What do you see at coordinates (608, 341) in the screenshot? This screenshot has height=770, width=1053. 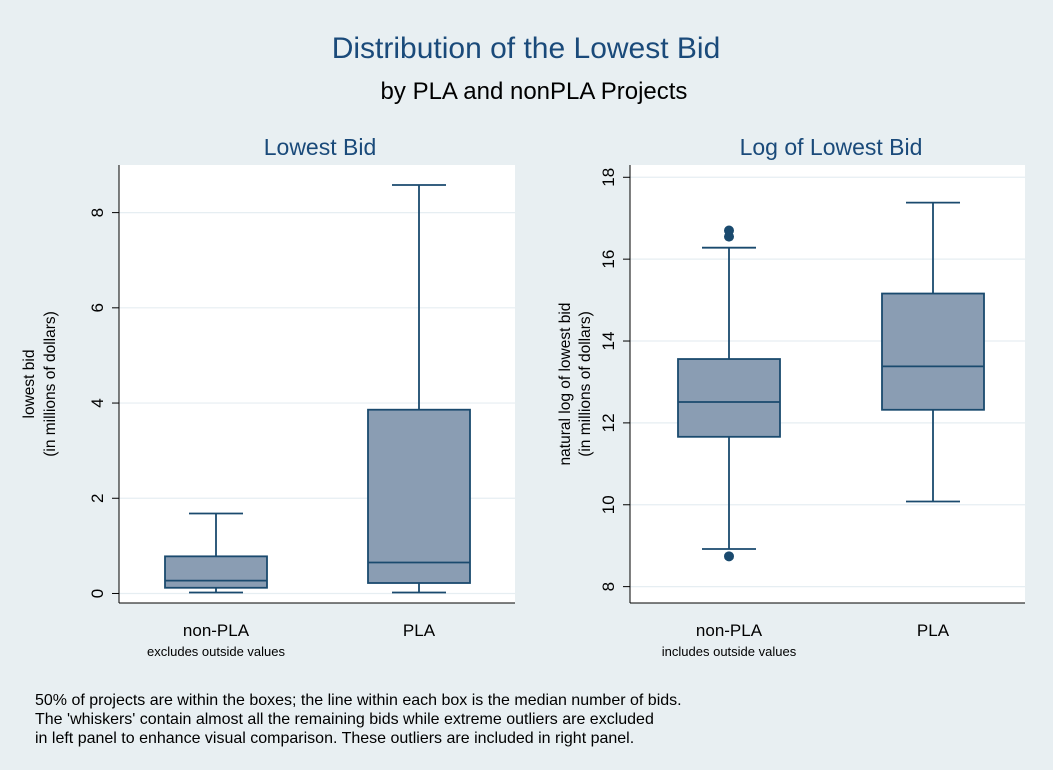 I see `y-tick-label: 14` at bounding box center [608, 341].